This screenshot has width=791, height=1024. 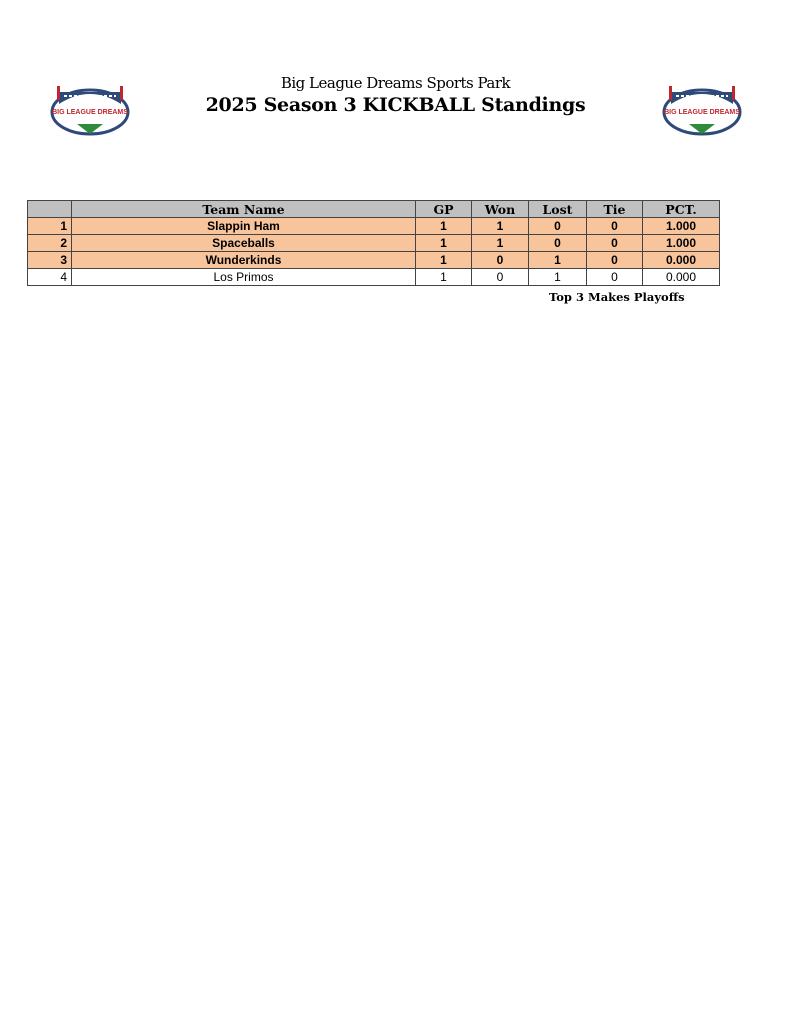 I want to click on table-row: 1 Slappin Ham 1 1 0 0 1.000, so click(x=373, y=226).